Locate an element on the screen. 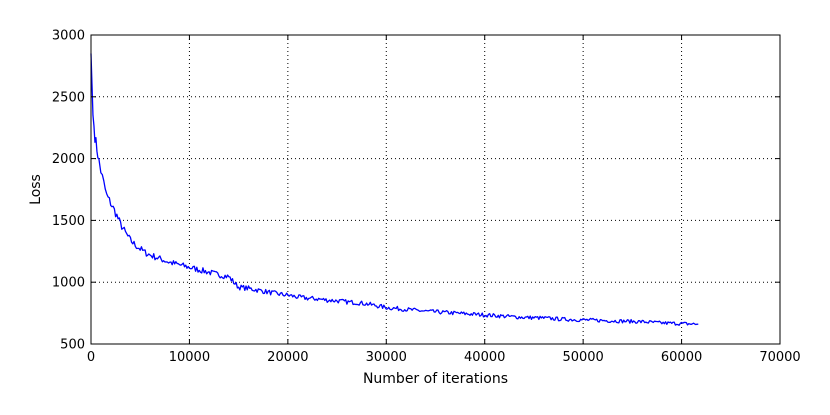 Image resolution: width=830 pixels, height=415 pixels. x-tick-label: 40000 is located at coordinates (484, 357).